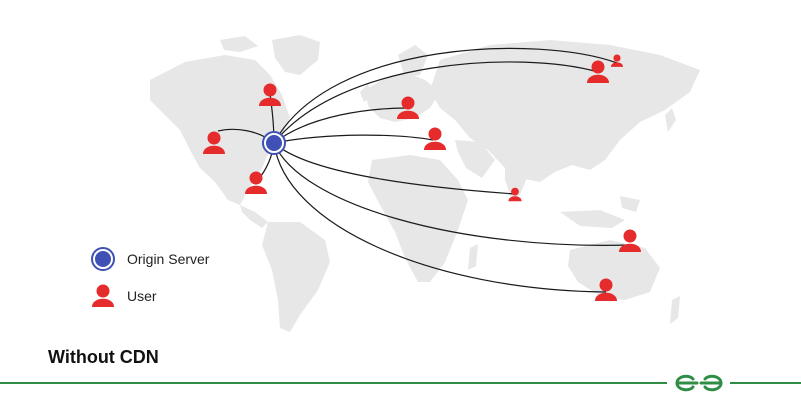 This screenshot has height=401, width=801. Describe the element at coordinates (341, 125) in the screenshot. I see `link-to-user-europe` at that location.